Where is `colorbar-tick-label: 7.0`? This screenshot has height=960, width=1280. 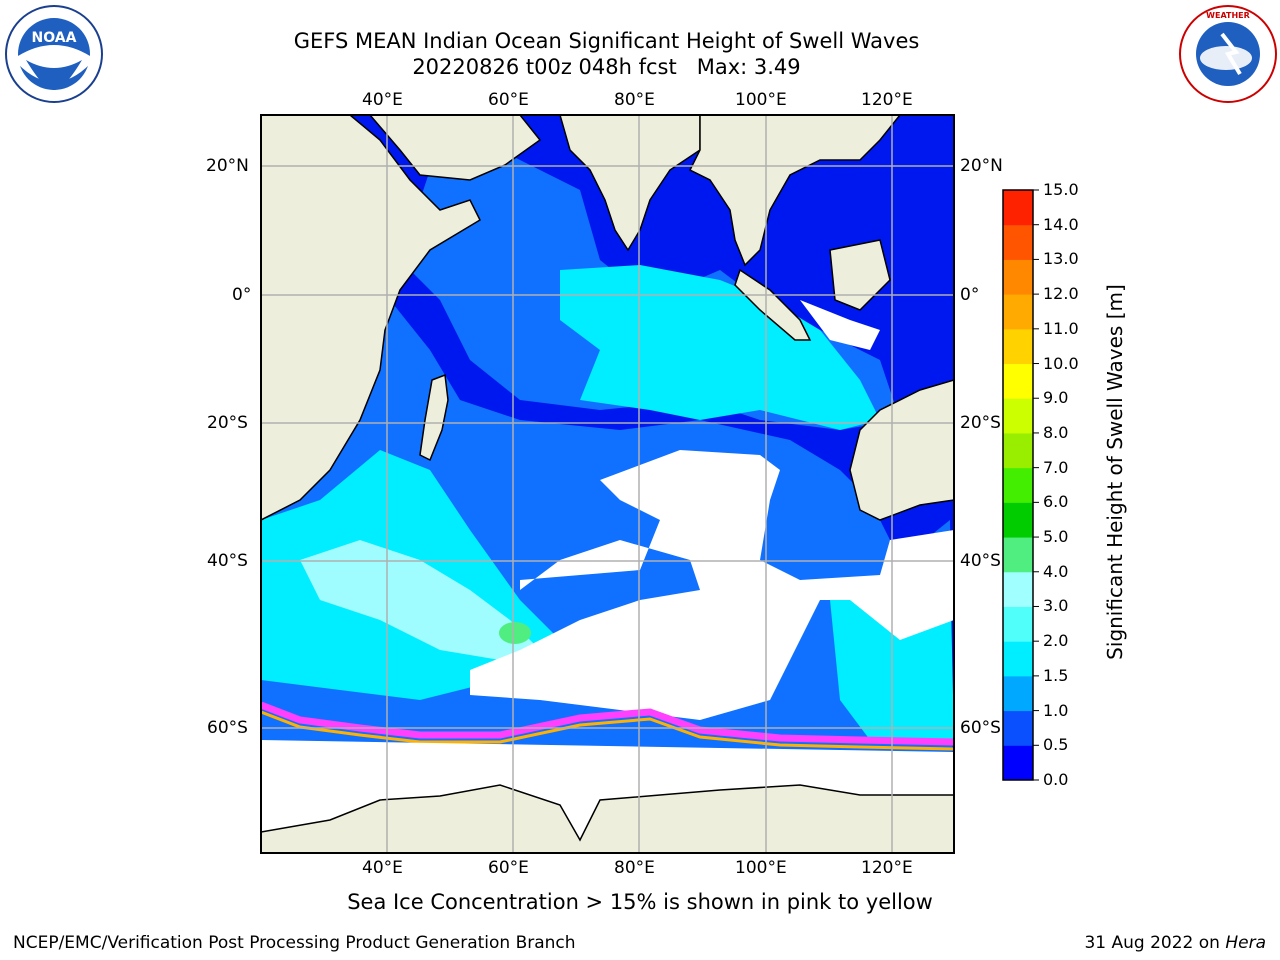 colorbar-tick-label: 7.0 is located at coordinates (1056, 467).